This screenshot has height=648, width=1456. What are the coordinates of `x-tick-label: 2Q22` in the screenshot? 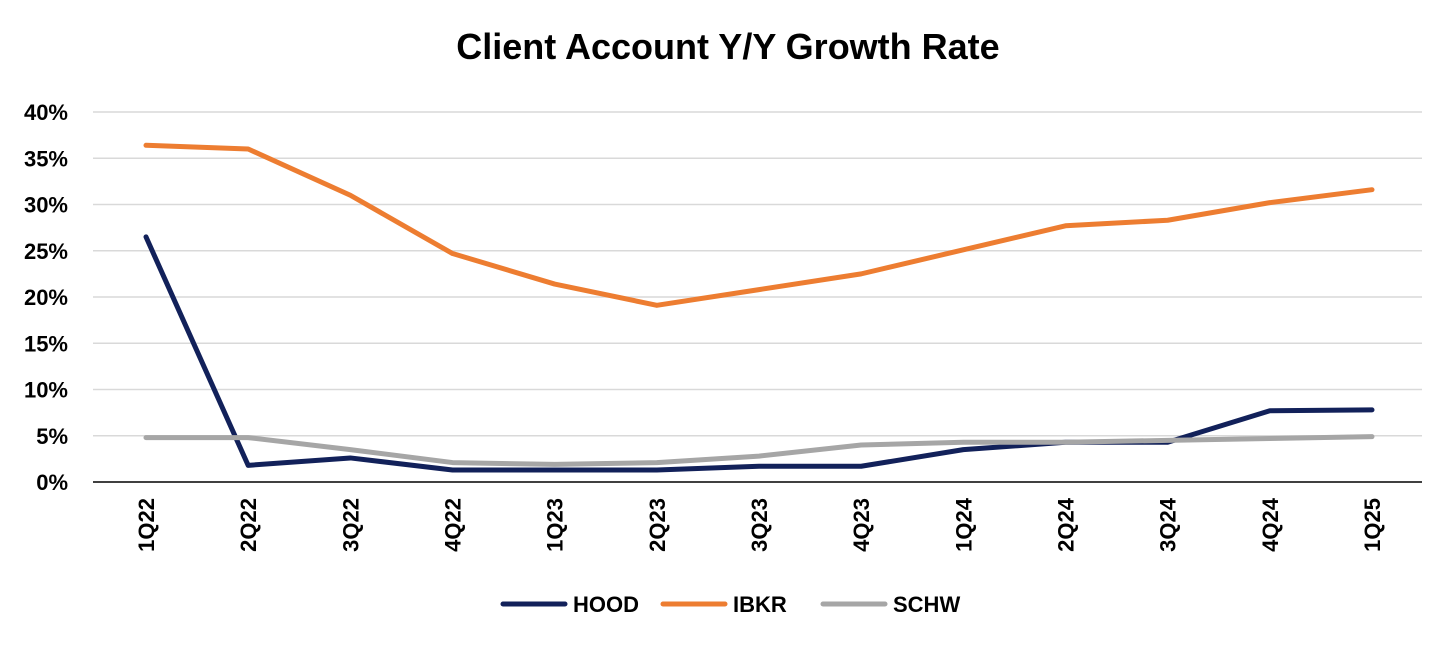 It's located at (248, 525).